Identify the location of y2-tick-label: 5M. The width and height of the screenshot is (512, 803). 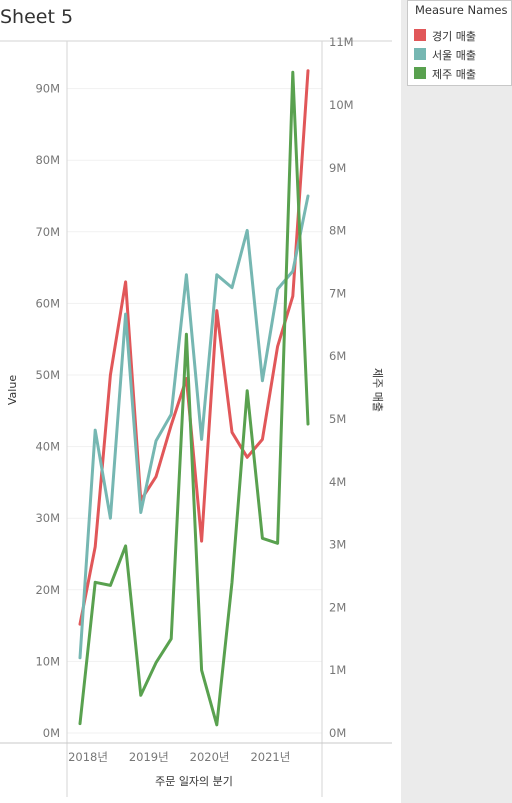
(337, 419).